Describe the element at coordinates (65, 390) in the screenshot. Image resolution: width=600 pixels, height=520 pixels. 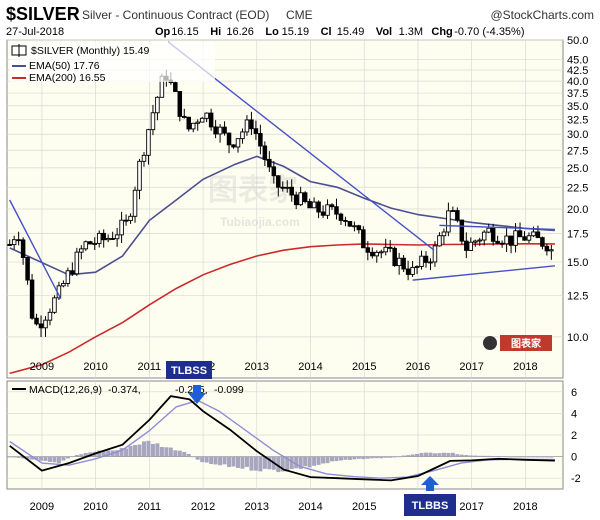
I see `macd-legend-label: MACD(12,26,9)` at that location.